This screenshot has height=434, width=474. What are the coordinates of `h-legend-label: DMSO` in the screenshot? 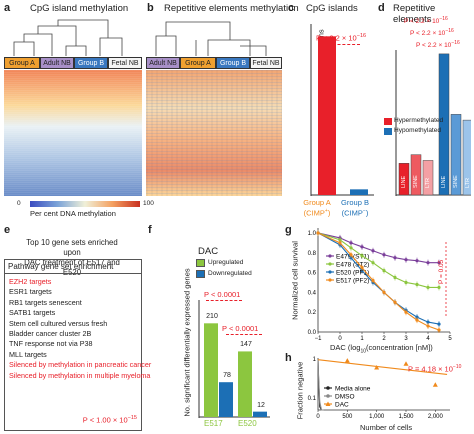 It's located at (345, 397).